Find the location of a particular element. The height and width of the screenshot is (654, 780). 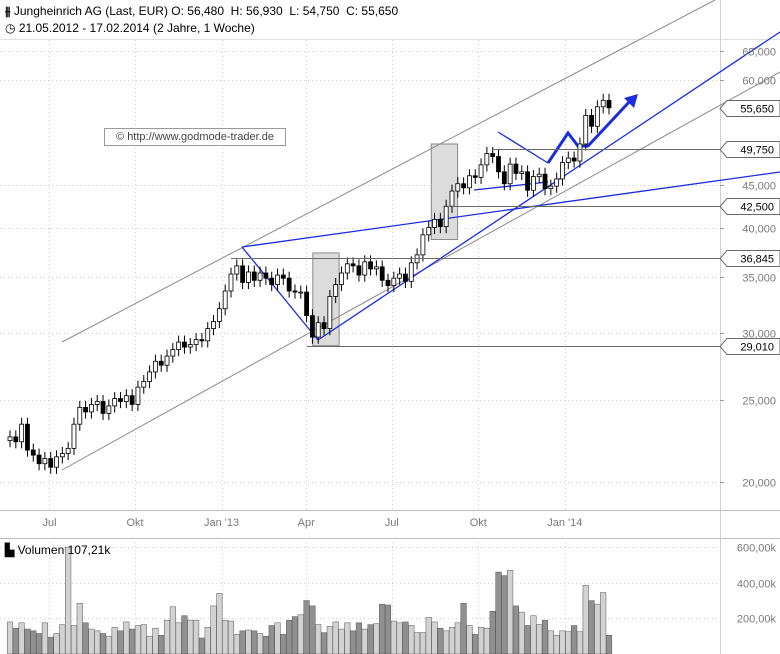

volume-axis: 600,00k 400,00k 200,00k is located at coordinates (757, 584).